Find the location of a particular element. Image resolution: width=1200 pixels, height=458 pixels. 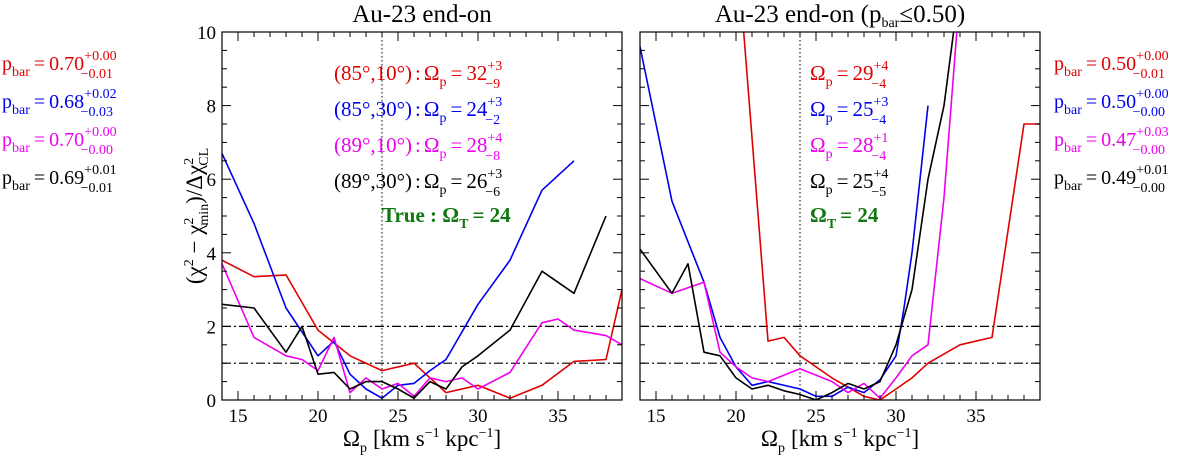

y-axis-label: (χ2 − χ2min)/Δχ2CL is located at coordinates (197, 216).